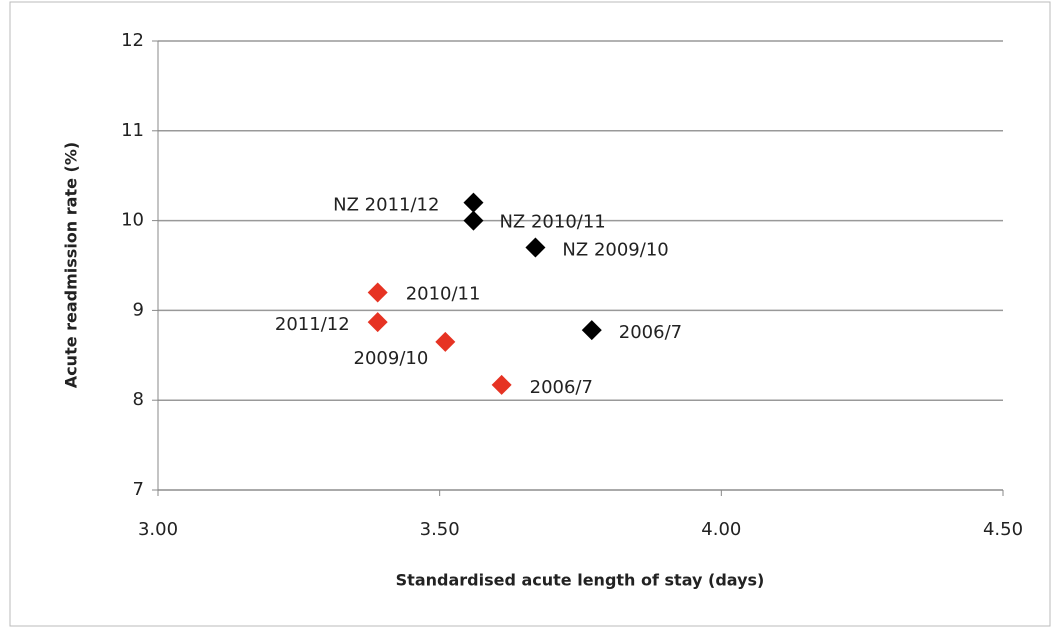 The height and width of the screenshot is (632, 1058). What do you see at coordinates (1003, 529) in the screenshot?
I see `x-tick-label: 4.50` at bounding box center [1003, 529].